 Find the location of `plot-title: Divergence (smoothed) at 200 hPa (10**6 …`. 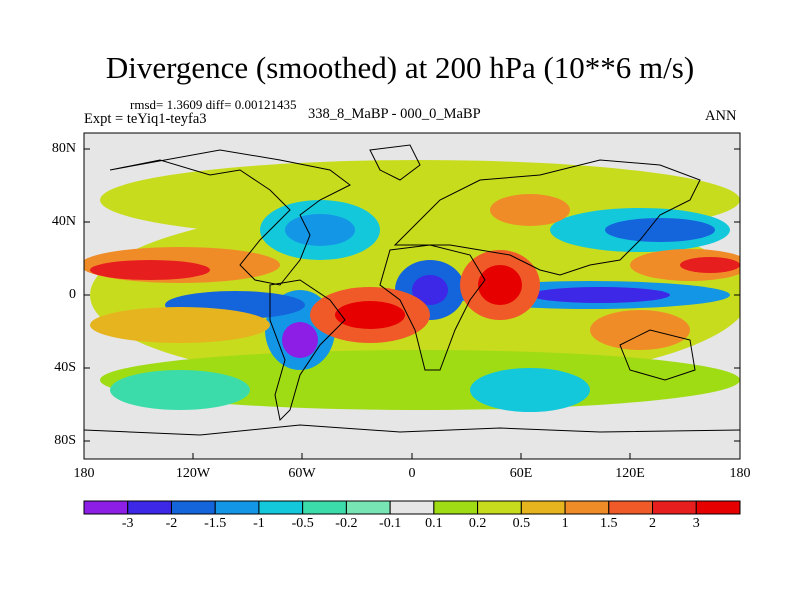

plot-title: Divergence (smoothed) at 200 hPa (10**6 … is located at coordinates (400, 67).